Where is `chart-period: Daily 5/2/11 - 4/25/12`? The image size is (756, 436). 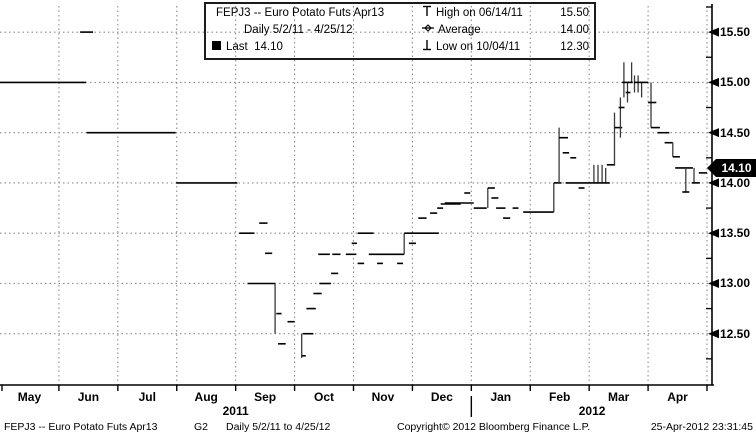 chart-period: Daily 5/2/11 - 4/25/12 is located at coordinates (298, 30).